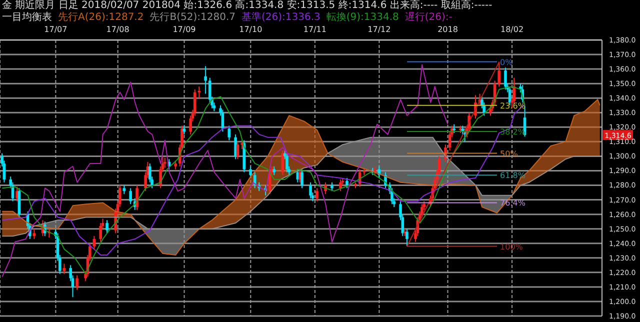  I want to click on x-tick-label: 18/02, so click(512, 29).